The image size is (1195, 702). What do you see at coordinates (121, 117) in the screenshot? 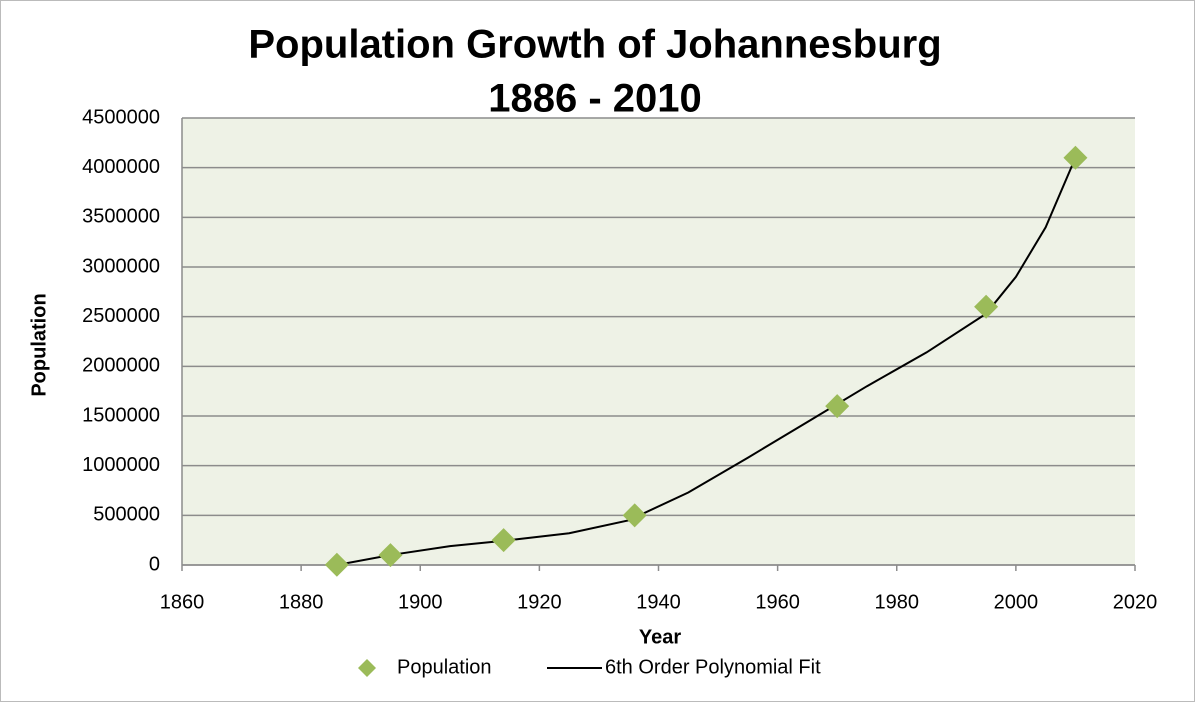
I see `y-tick-label: 4500000` at bounding box center [121, 117].